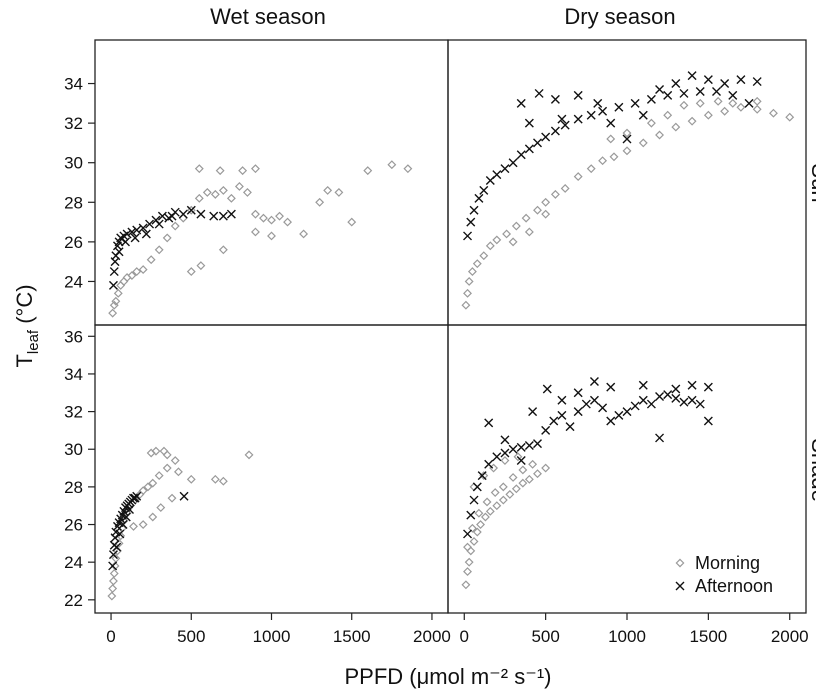 The width and height of the screenshot is (816, 694). What do you see at coordinates (619, 16) in the screenshot?
I see `col-title-dry: Dry season` at bounding box center [619, 16].